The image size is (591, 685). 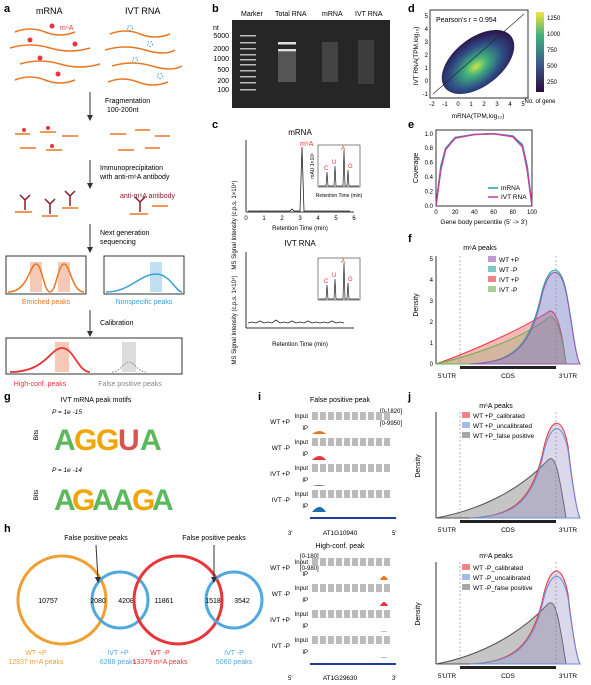 What do you see at coordinates (36, 435) in the screenshot?
I see `g-ylabel-1: Bits` at bounding box center [36, 435].